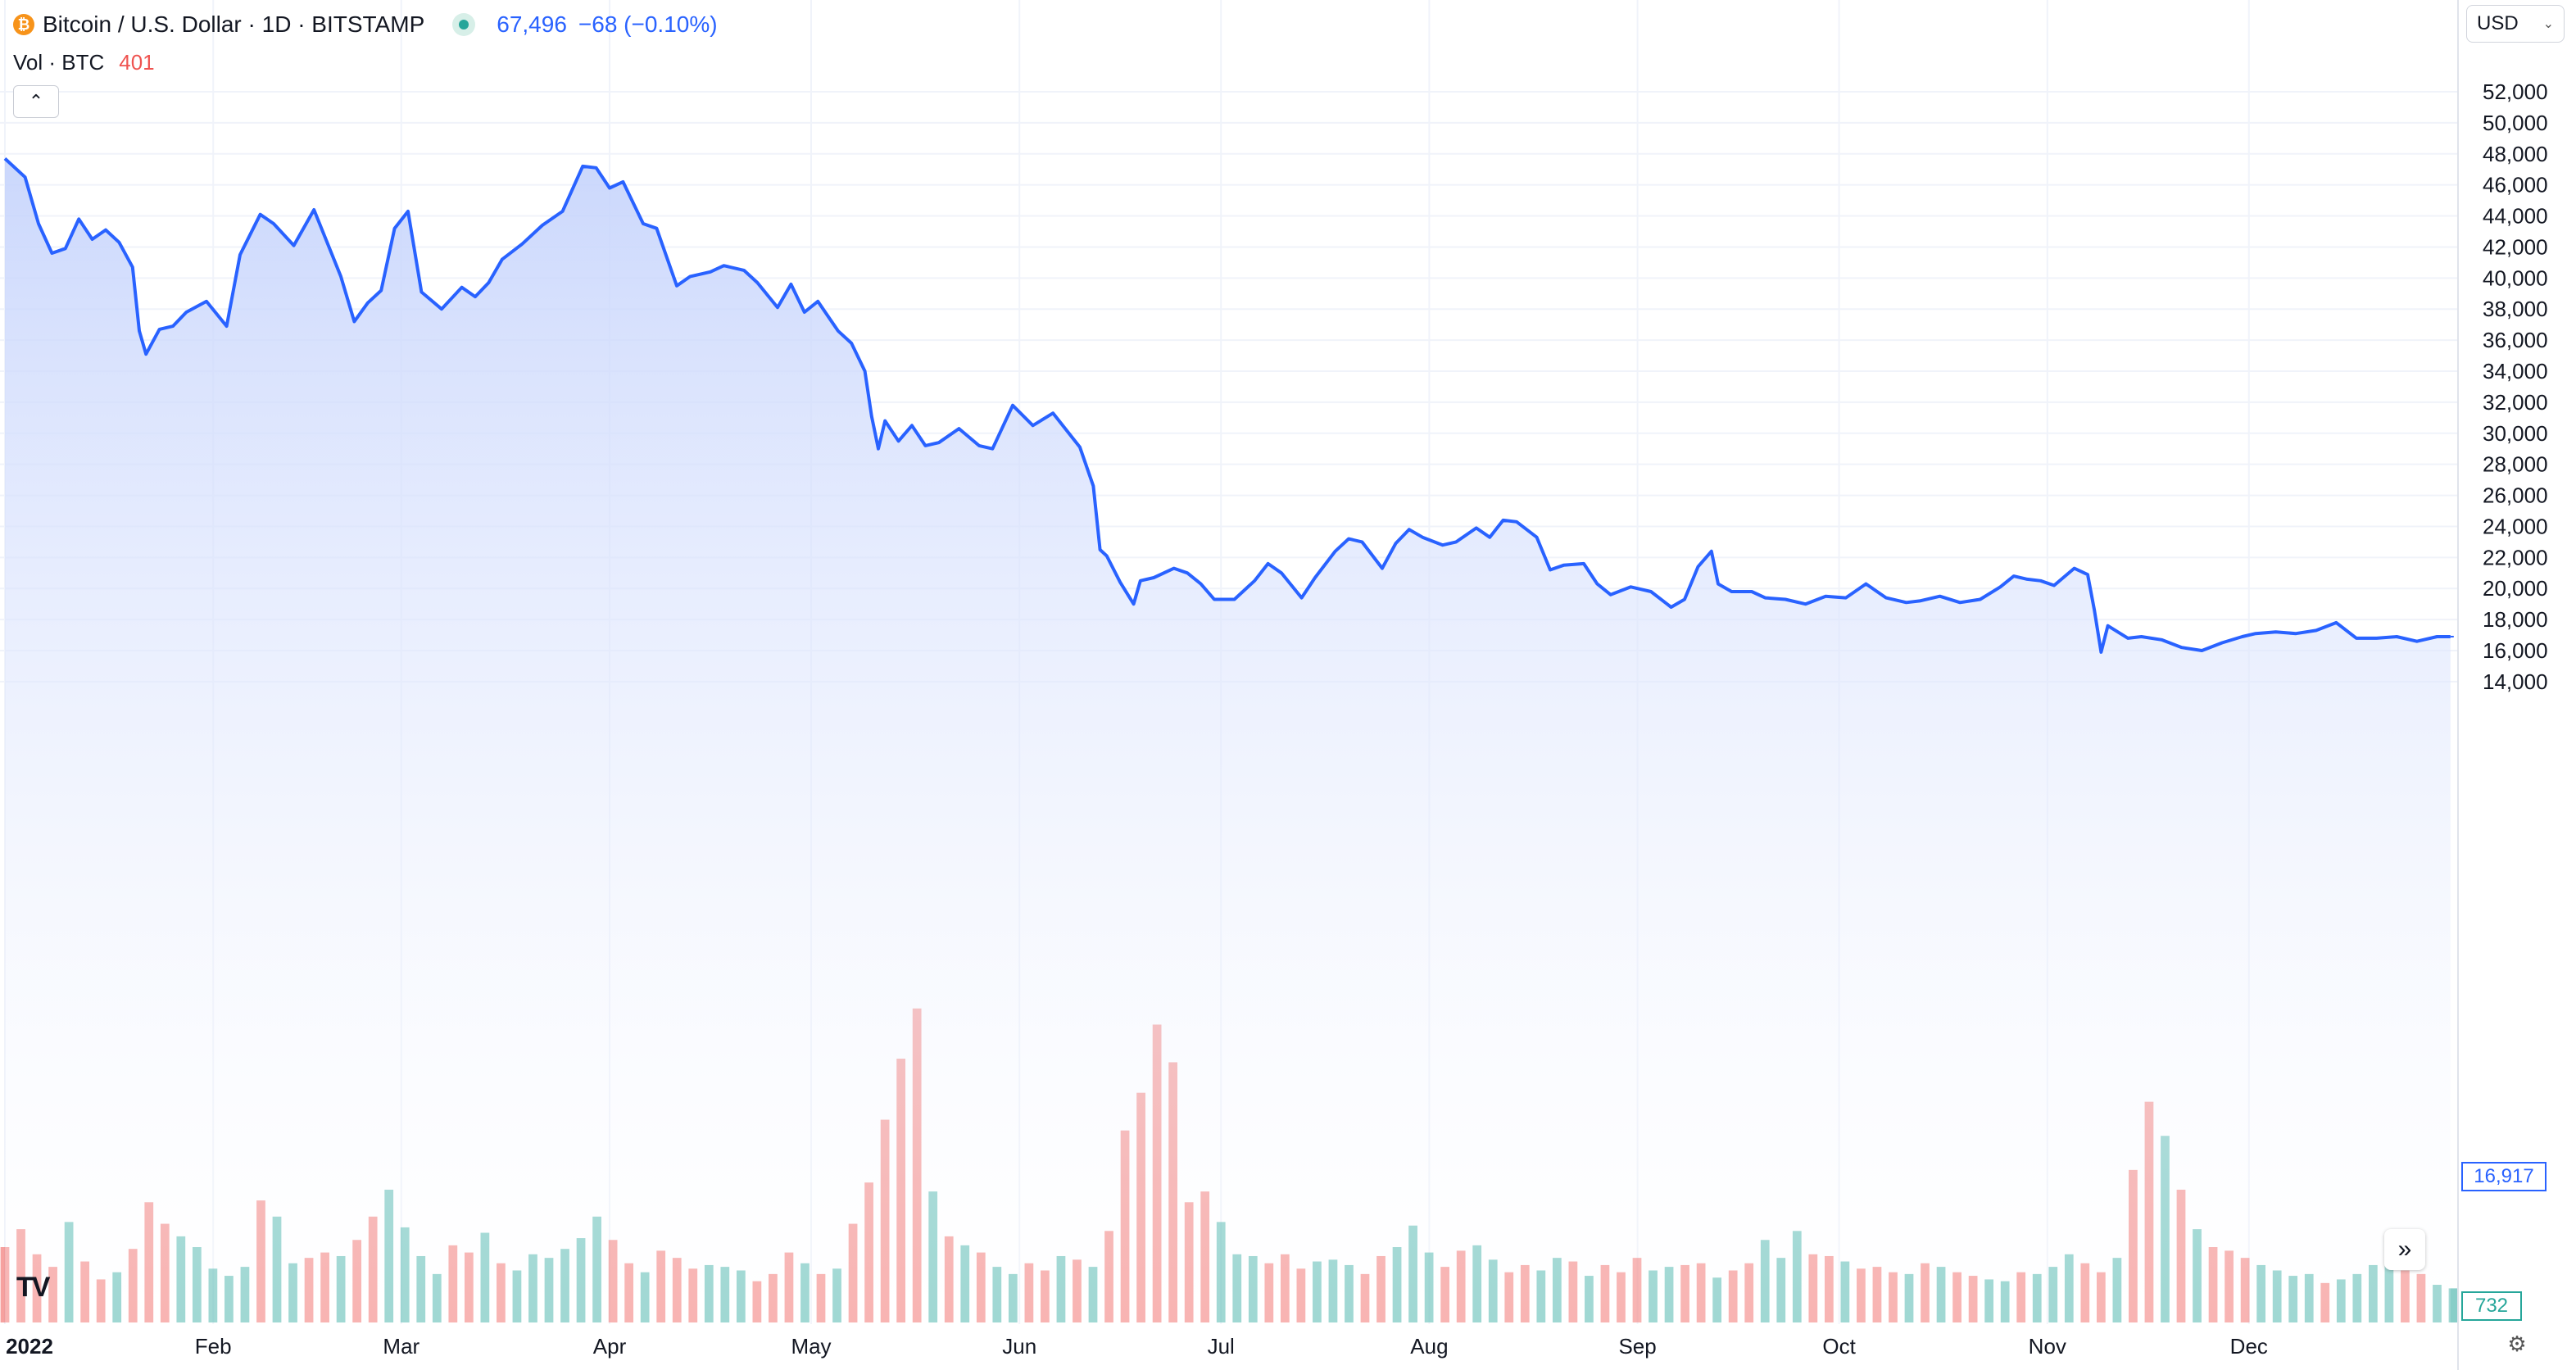  What do you see at coordinates (648, 24) in the screenshot?
I see `price-change: −68 (−0.10%)` at bounding box center [648, 24].